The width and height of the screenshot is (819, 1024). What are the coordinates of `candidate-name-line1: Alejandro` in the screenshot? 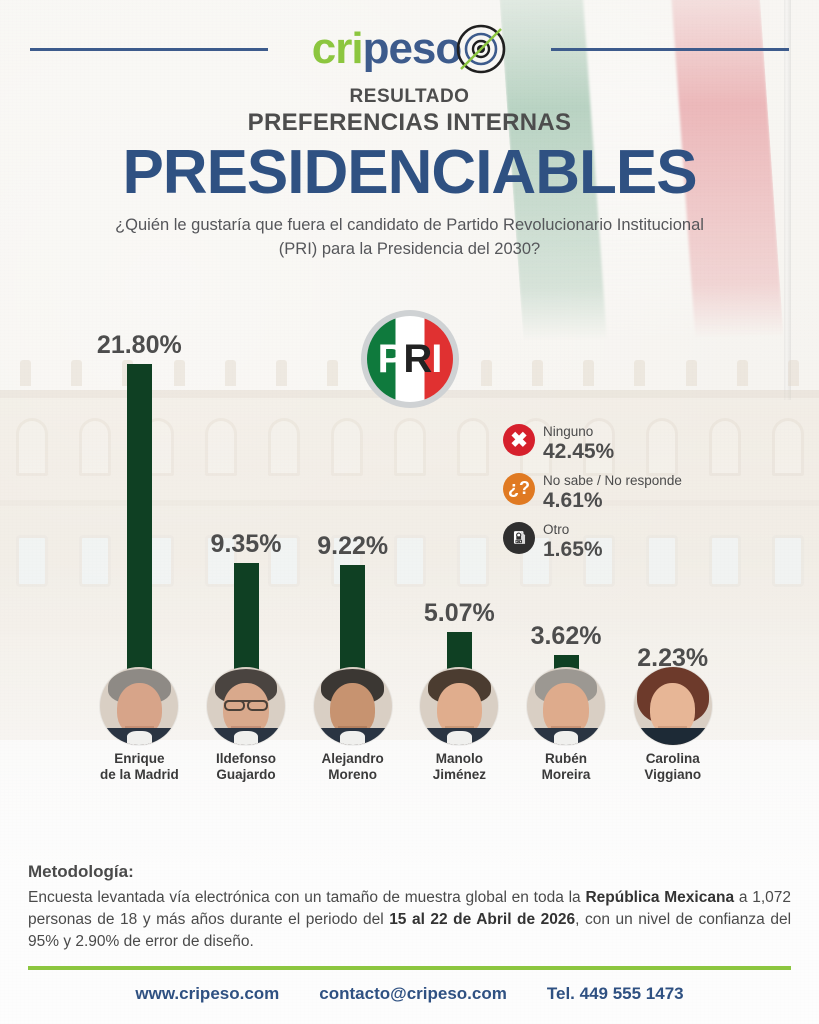 It's located at (352, 758).